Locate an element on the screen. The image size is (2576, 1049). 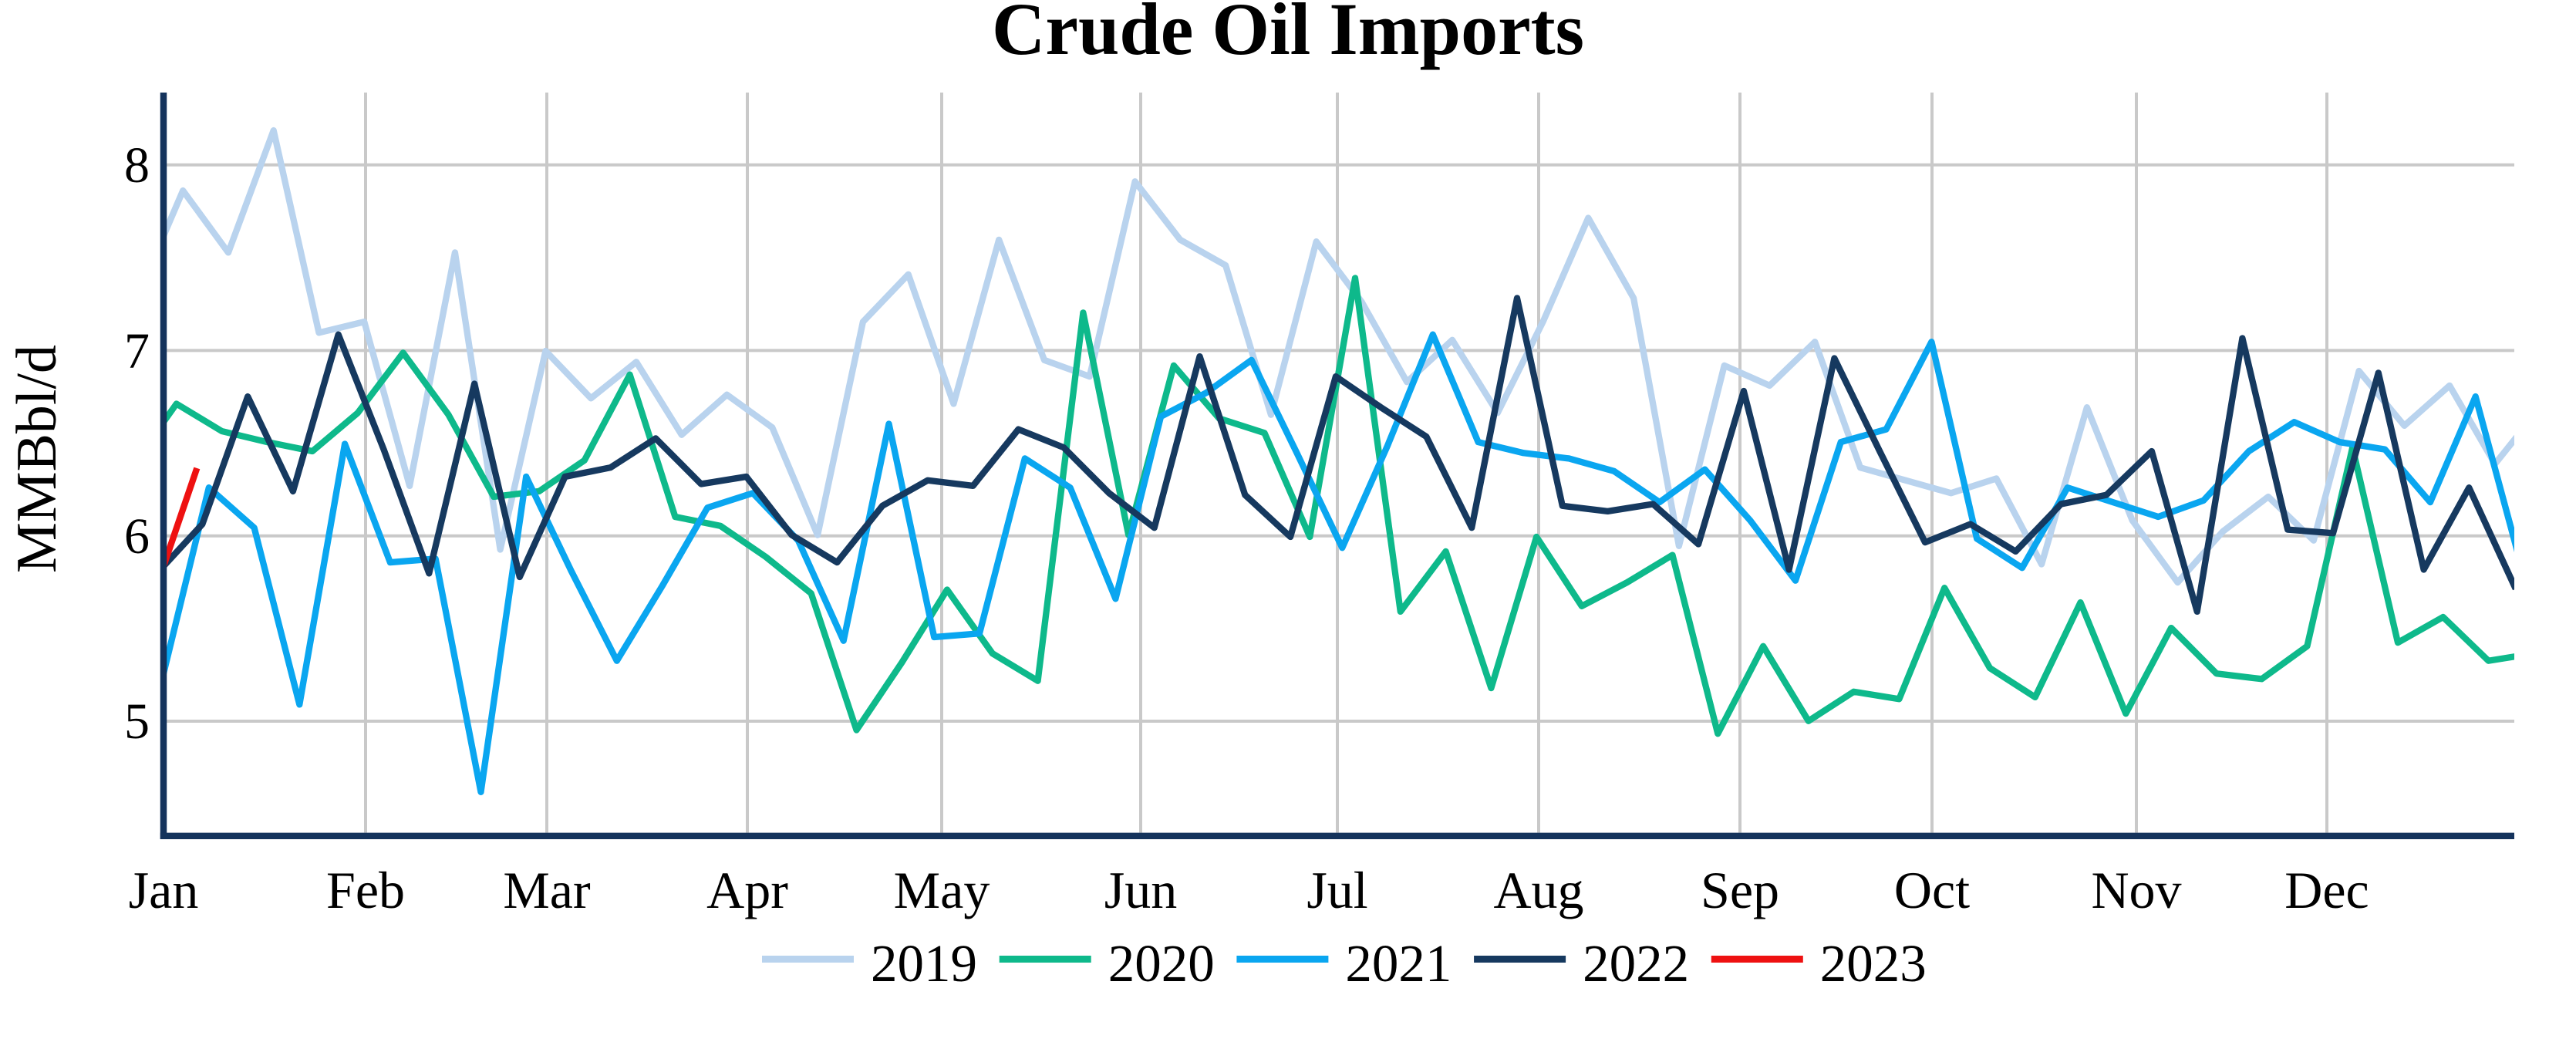
svg-text: 6 is located at coordinates (137, 536).